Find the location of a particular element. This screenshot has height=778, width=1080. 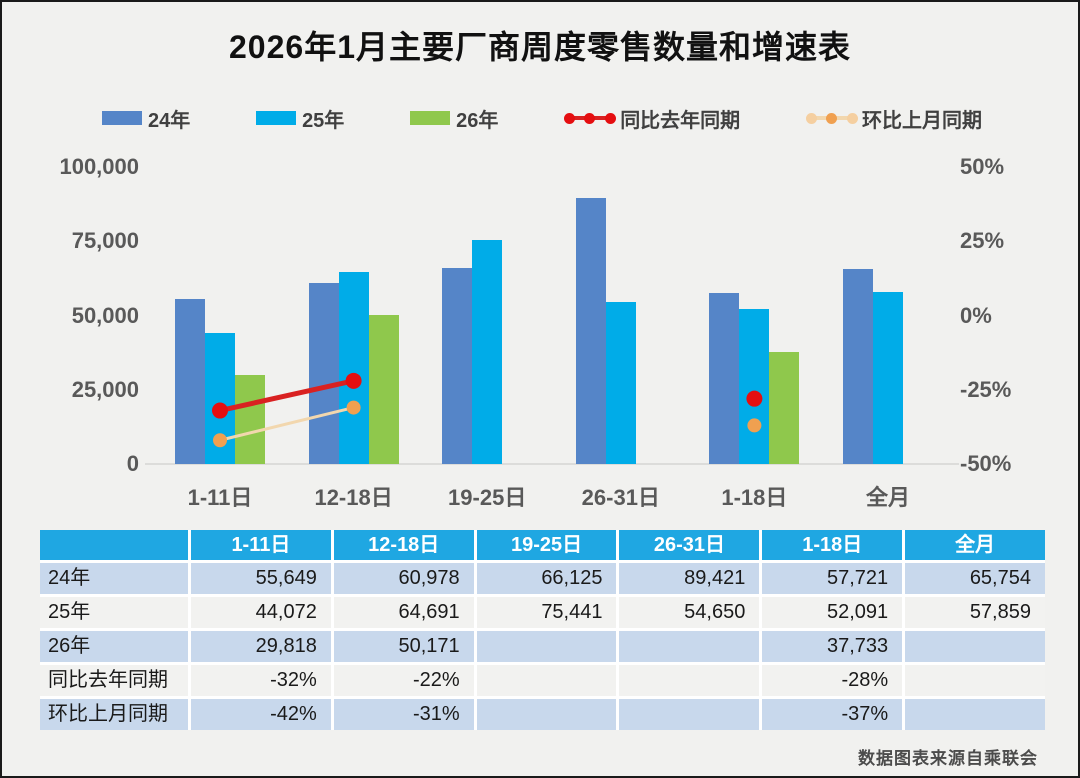

line-series-overlay is located at coordinates (487, 410).